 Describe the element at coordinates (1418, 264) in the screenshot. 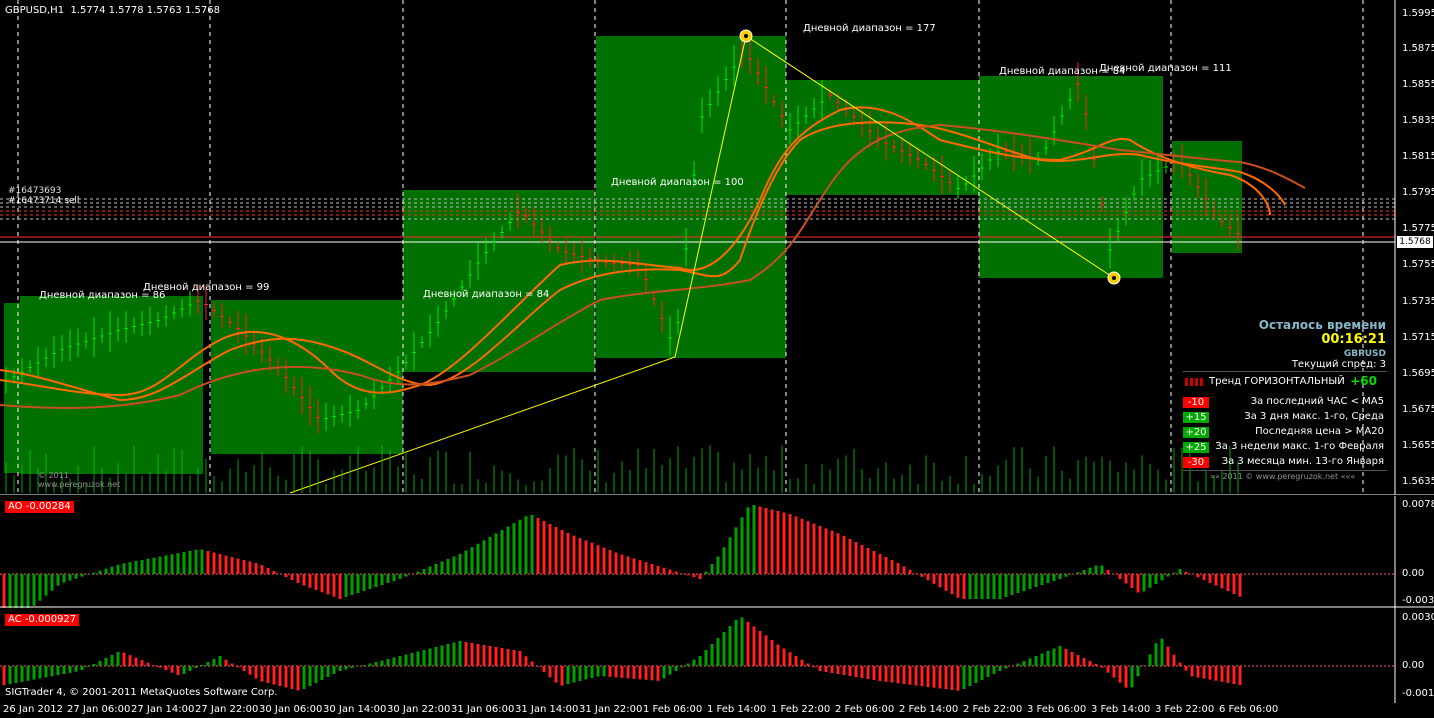

I see `price-label: 1.5755` at that location.